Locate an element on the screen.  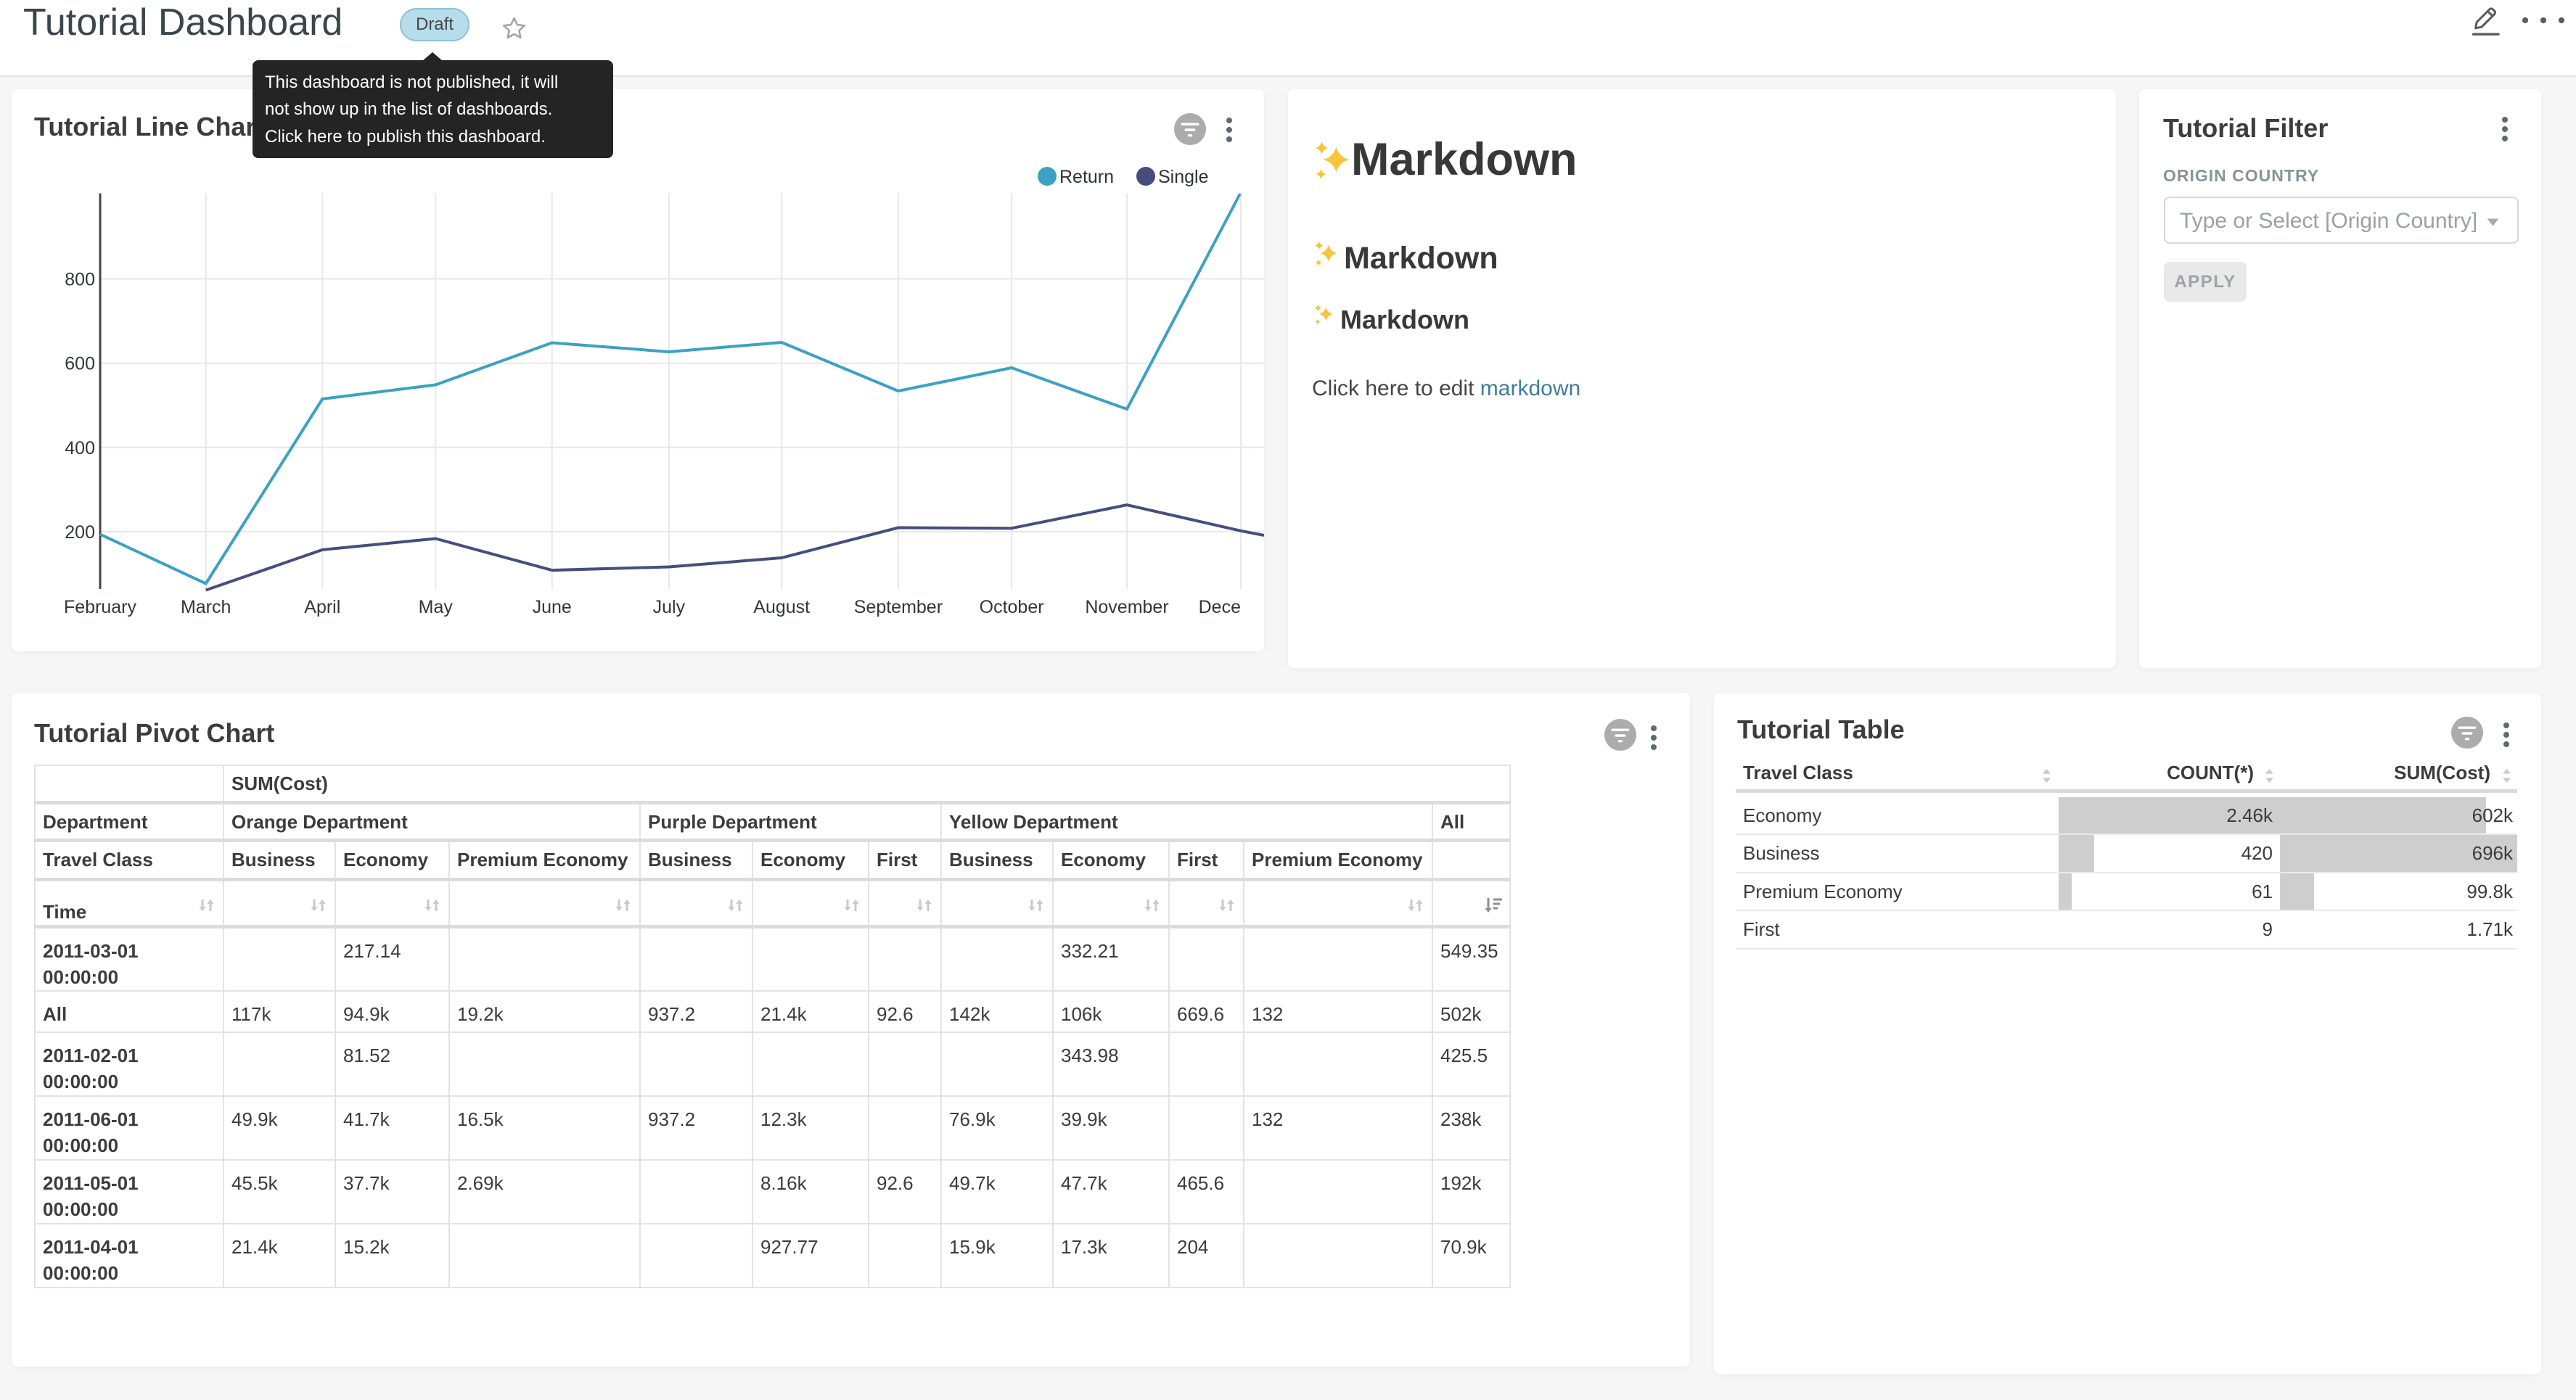
svg-text: Return is located at coordinates (1086, 177).